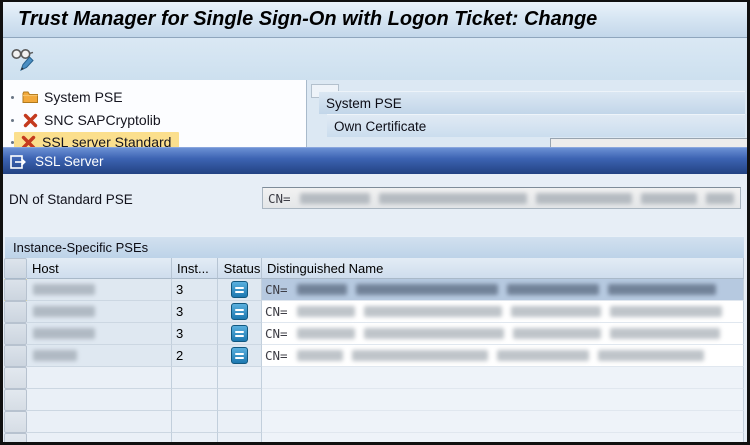 The width and height of the screenshot is (750, 445). I want to click on column-header-host: Host, so click(99, 268).